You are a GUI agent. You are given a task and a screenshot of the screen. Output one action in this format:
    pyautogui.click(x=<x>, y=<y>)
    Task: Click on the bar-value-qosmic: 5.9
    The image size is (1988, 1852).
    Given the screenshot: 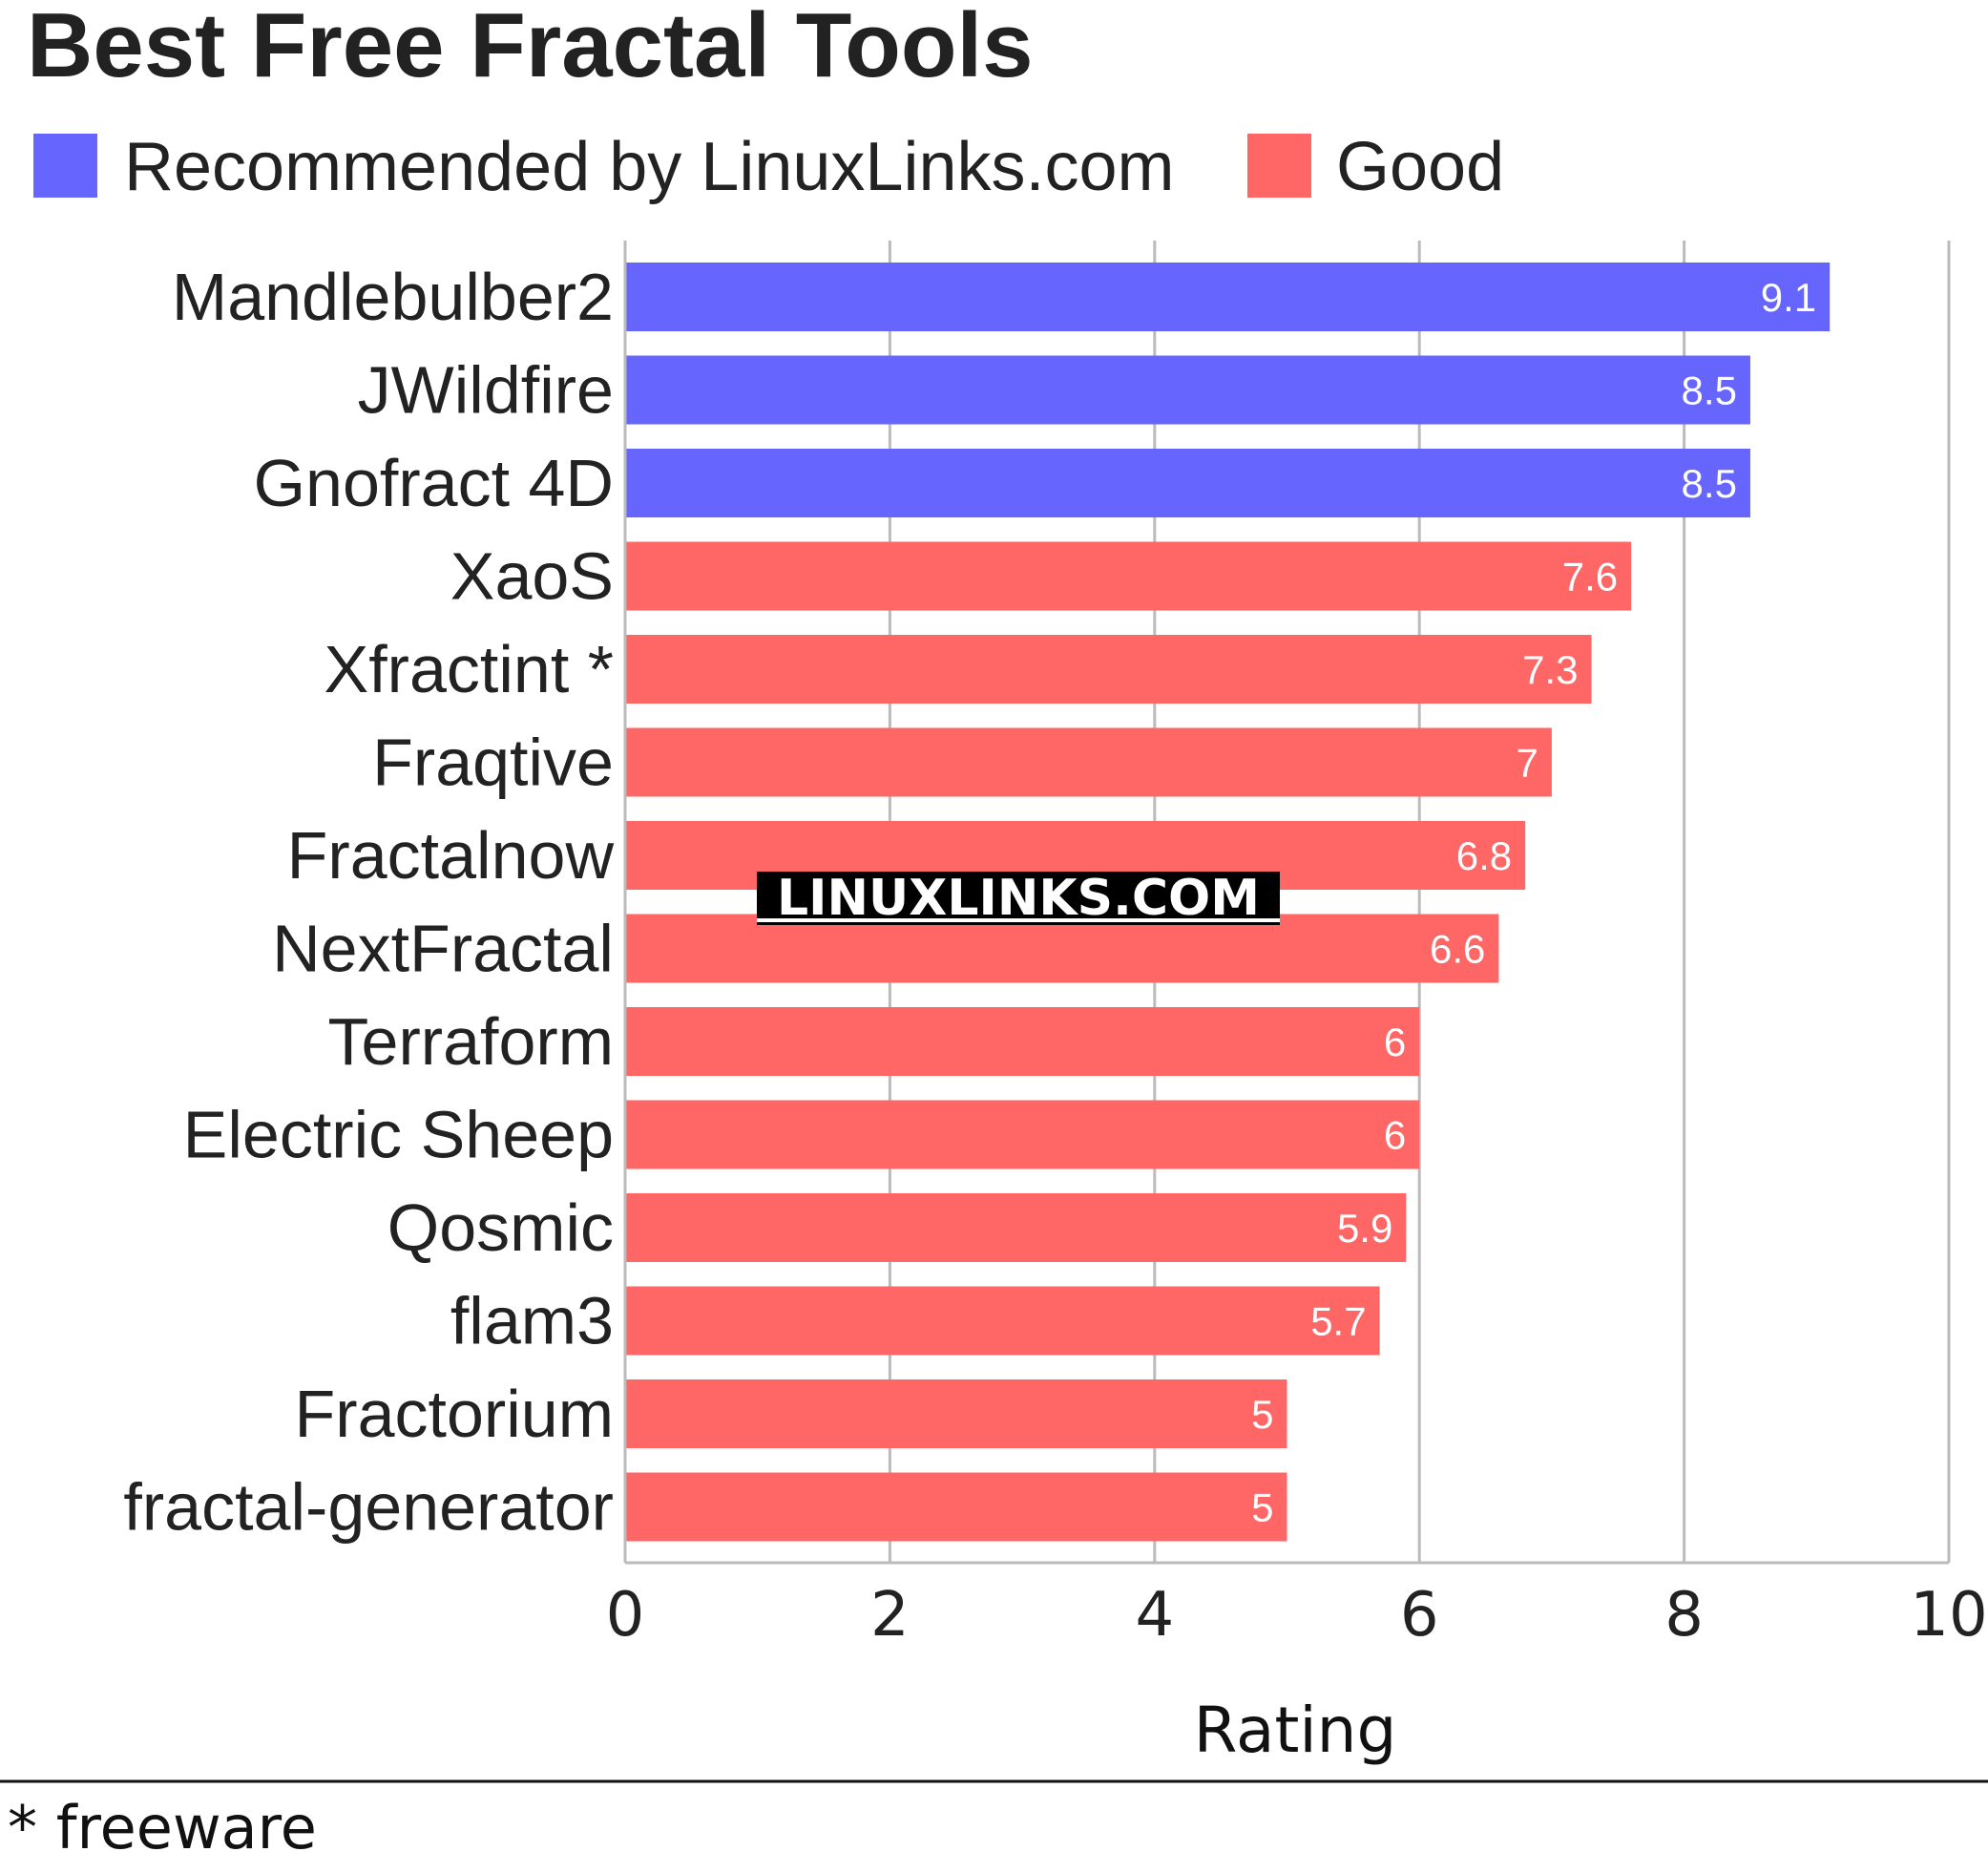 What is the action you would take?
    pyautogui.click(x=1364, y=1228)
    